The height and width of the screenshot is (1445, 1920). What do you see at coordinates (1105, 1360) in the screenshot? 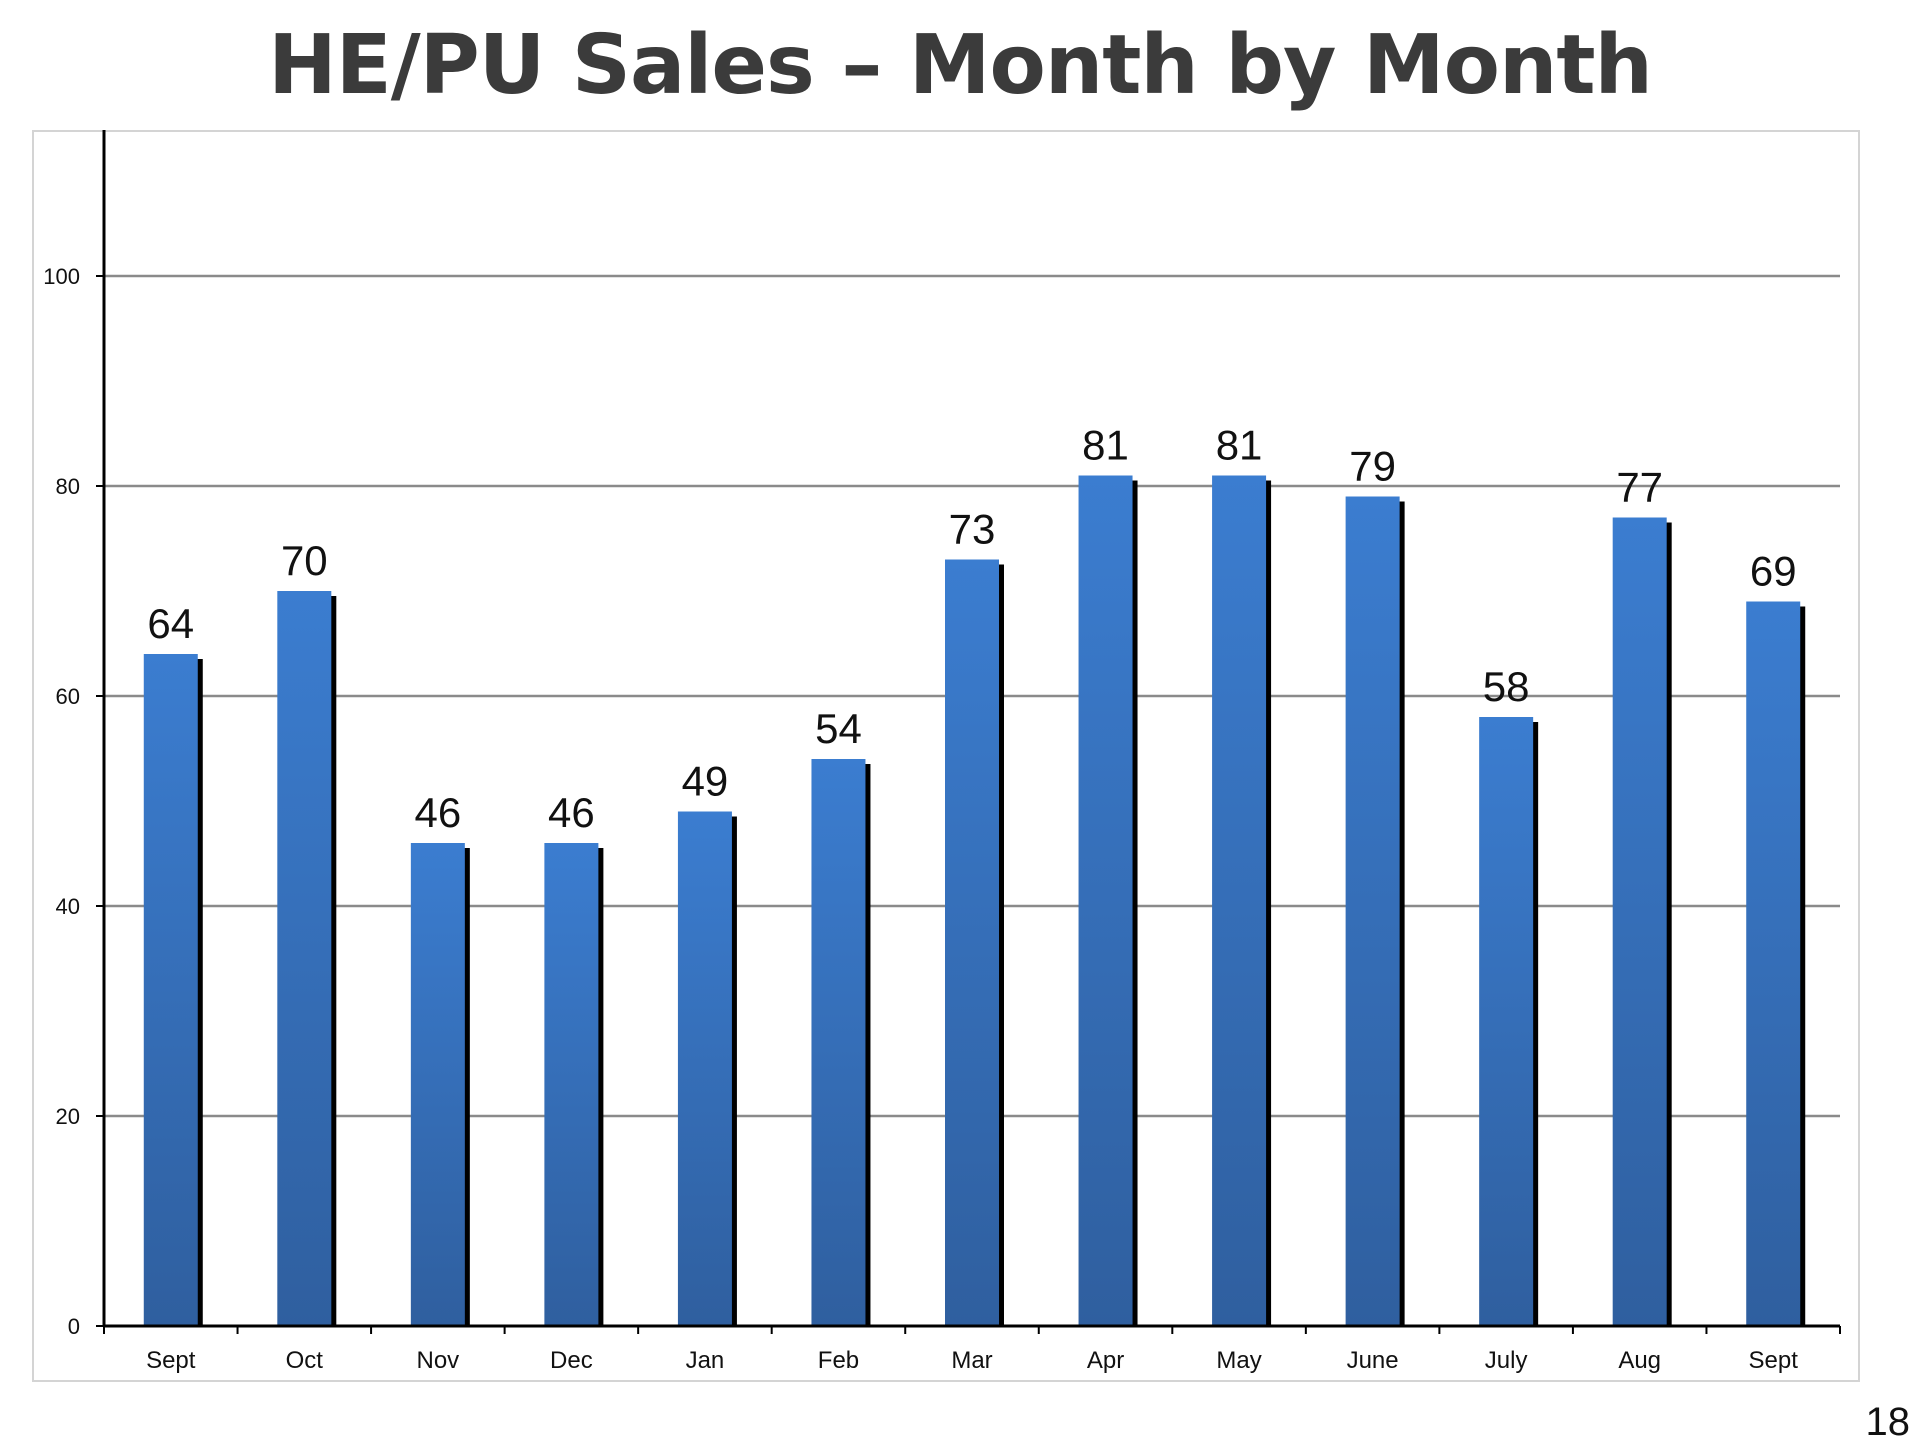
I see `x-tick-label: Apr` at bounding box center [1105, 1360].